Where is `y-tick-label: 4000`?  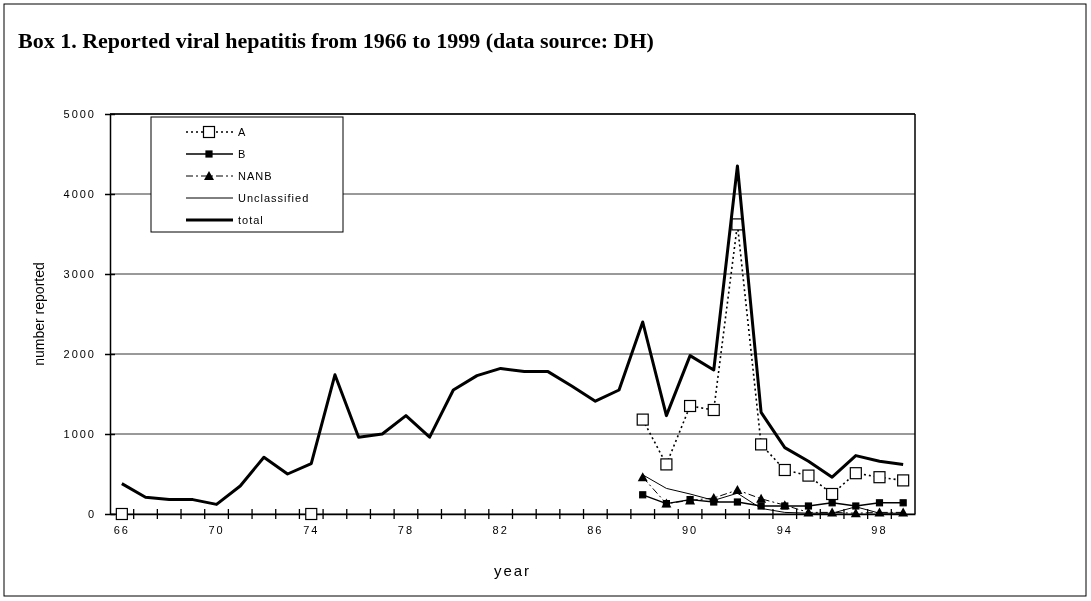
y-tick-label: 4000 is located at coordinates (79, 194).